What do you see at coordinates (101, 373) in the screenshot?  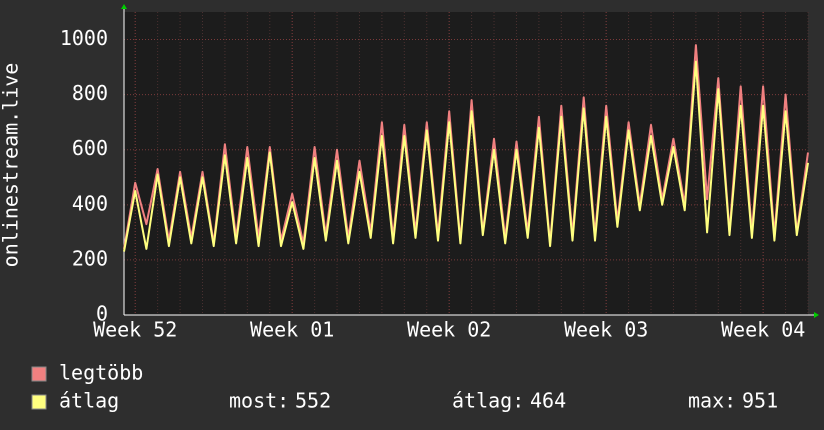 I see `legend-label: legtöbb` at bounding box center [101, 373].